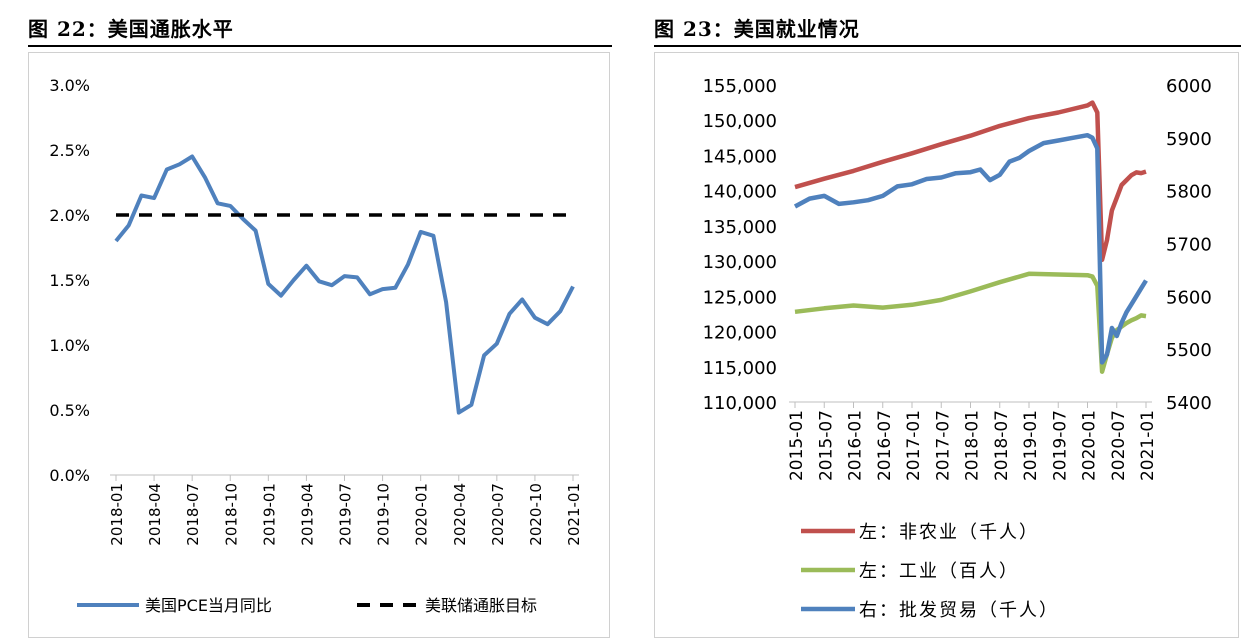 Image resolution: width=1241 pixels, height=644 pixels. I want to click on left-y-tick-label: 145,000, so click(740, 156).